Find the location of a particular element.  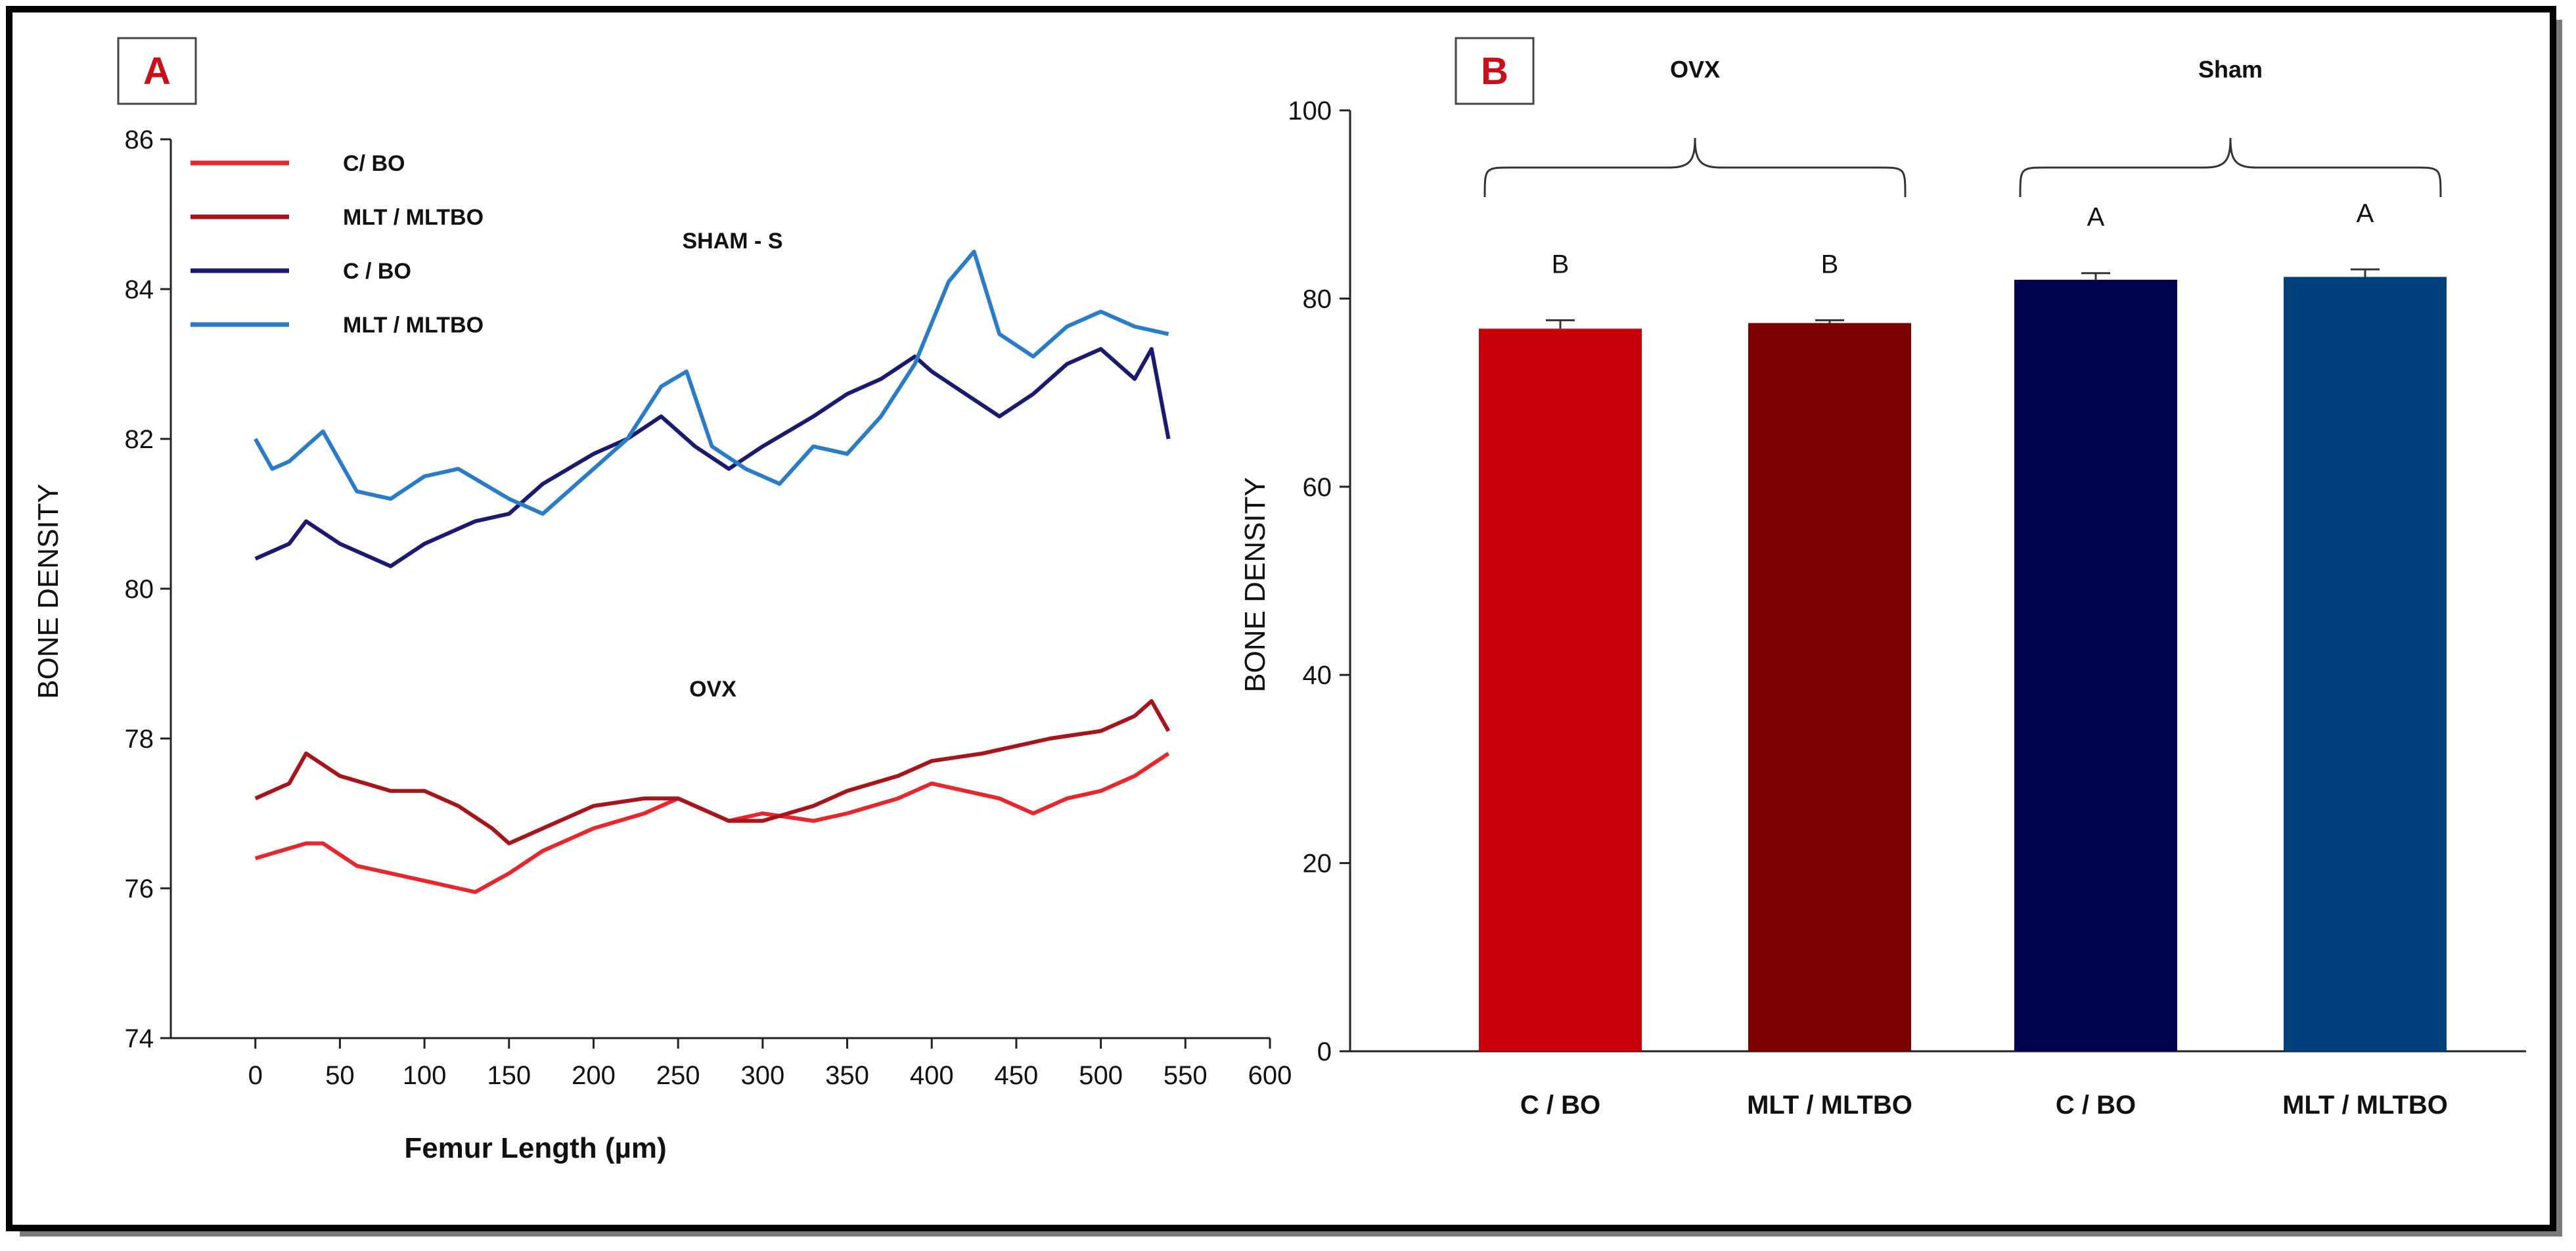

y-tick-label: 60 is located at coordinates (1317, 487).